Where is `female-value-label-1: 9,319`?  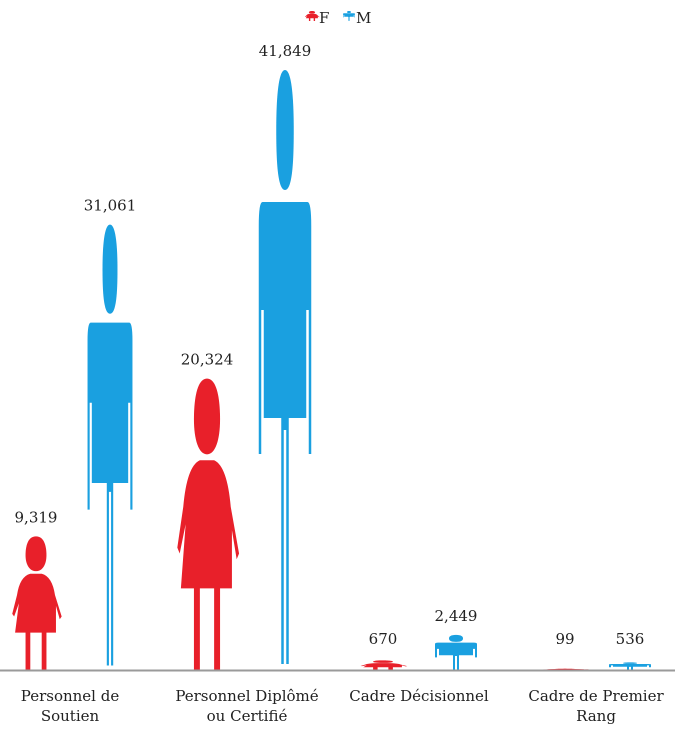
female-value-label-1: 9,319 is located at coordinates (36, 517).